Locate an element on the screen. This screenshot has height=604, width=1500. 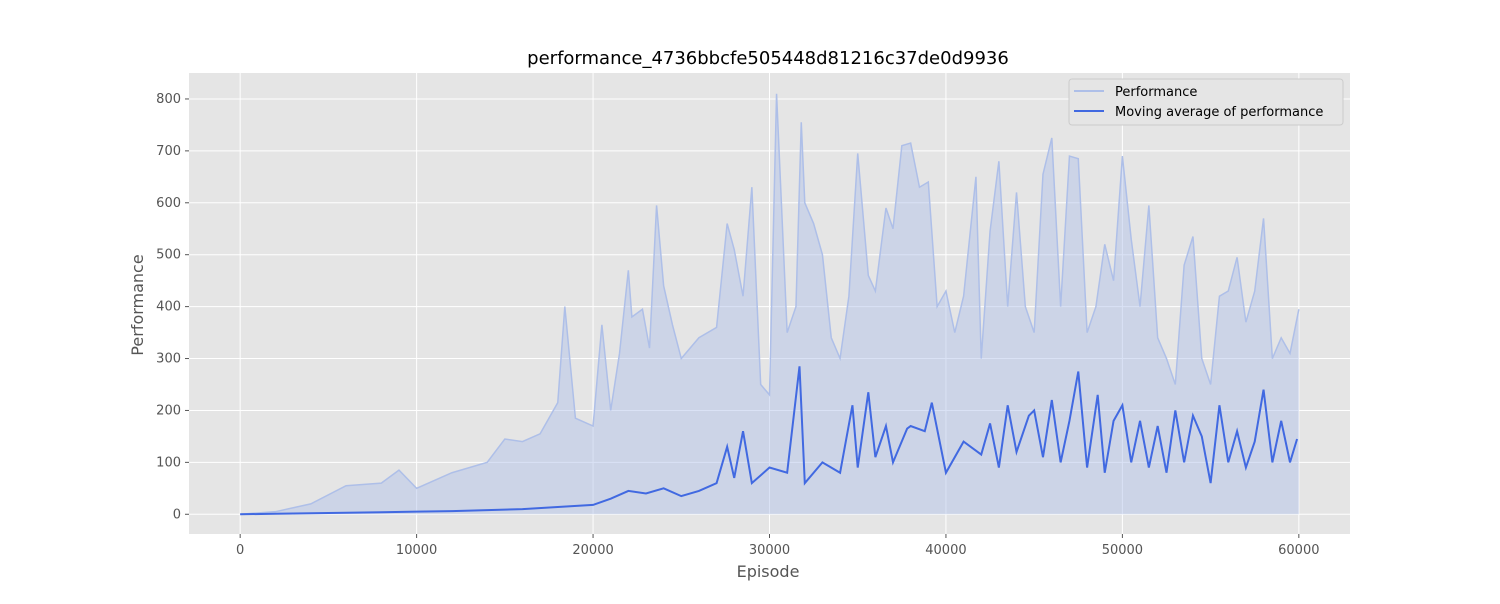
x-tick-label: 40000 is located at coordinates (945, 550).